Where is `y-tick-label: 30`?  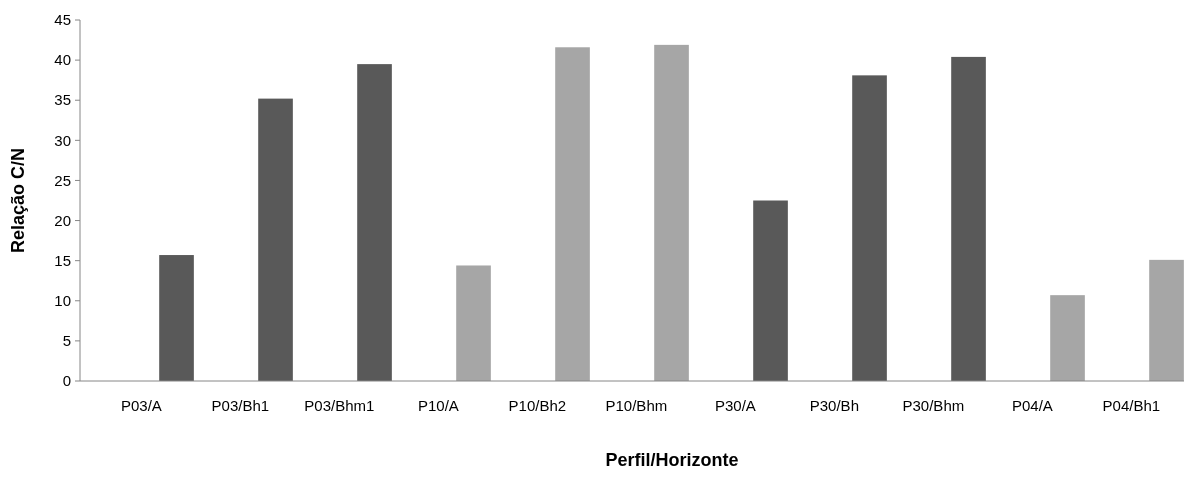 y-tick-label: 30 is located at coordinates (62, 140).